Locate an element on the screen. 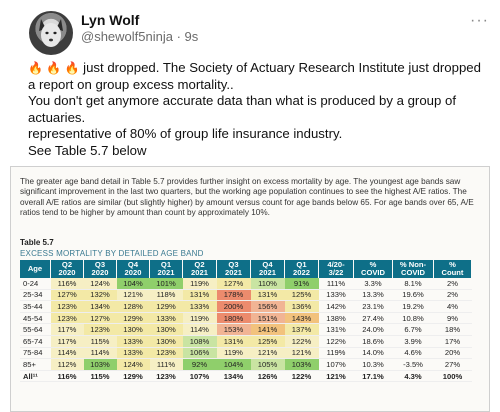 The image size is (500, 412). column-header: Q4 2021 is located at coordinates (267, 269).